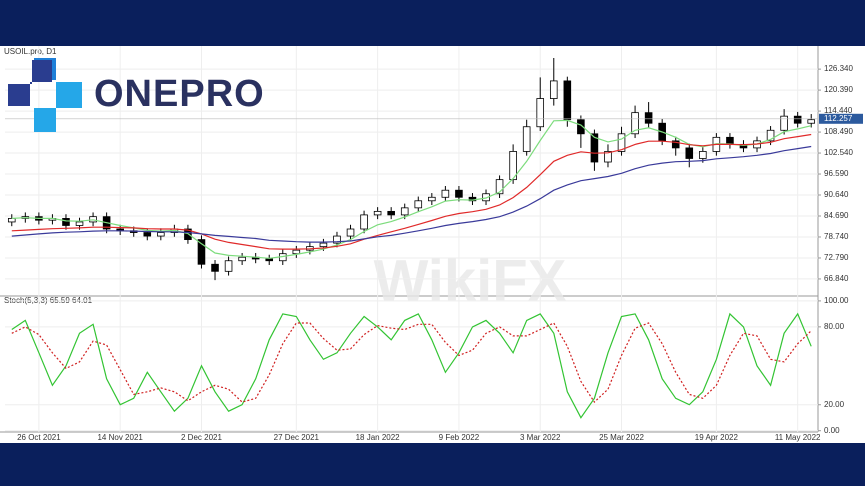  What do you see at coordinates (201, 437) in the screenshot?
I see `x-tick-label: 2 Dec 2021` at bounding box center [201, 437].